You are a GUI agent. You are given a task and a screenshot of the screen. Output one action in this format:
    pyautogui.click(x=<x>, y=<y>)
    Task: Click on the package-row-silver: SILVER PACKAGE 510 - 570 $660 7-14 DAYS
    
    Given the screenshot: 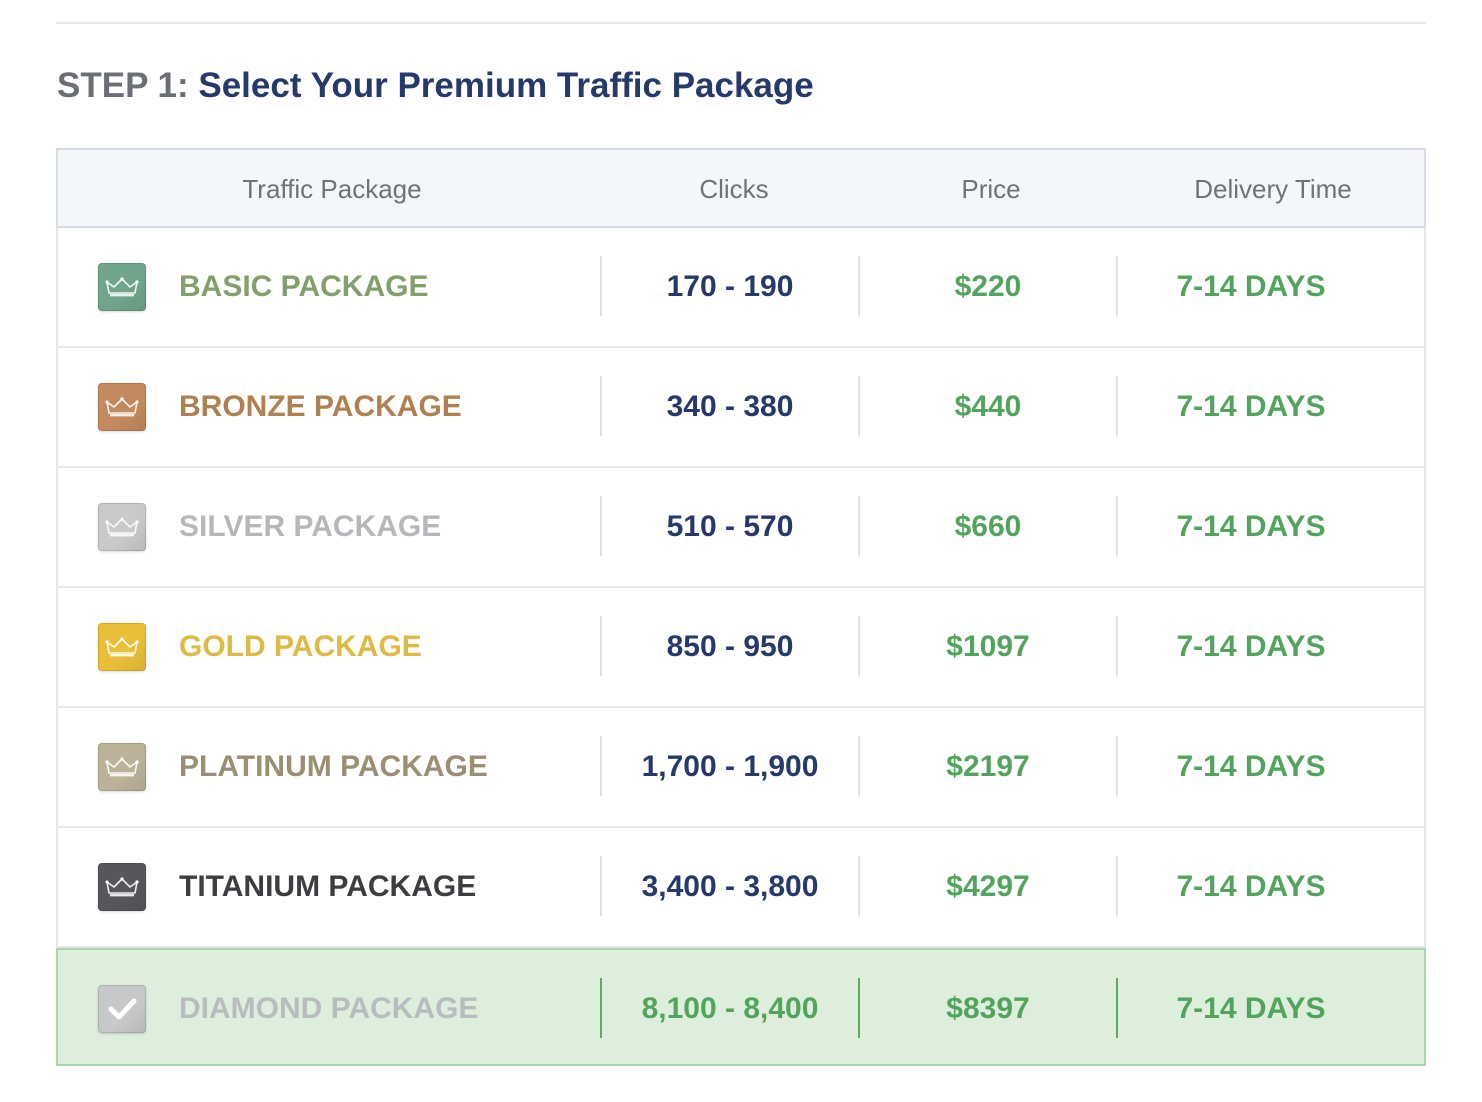 What is the action you would take?
    pyautogui.click(x=741, y=528)
    